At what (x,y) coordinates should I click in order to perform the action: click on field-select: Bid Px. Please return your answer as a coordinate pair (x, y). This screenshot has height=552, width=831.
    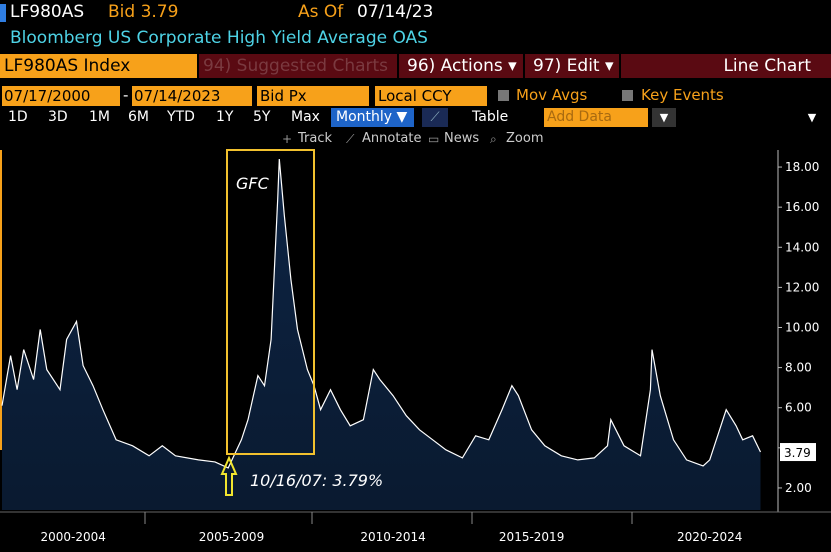
    Looking at the image, I should click on (313, 96).